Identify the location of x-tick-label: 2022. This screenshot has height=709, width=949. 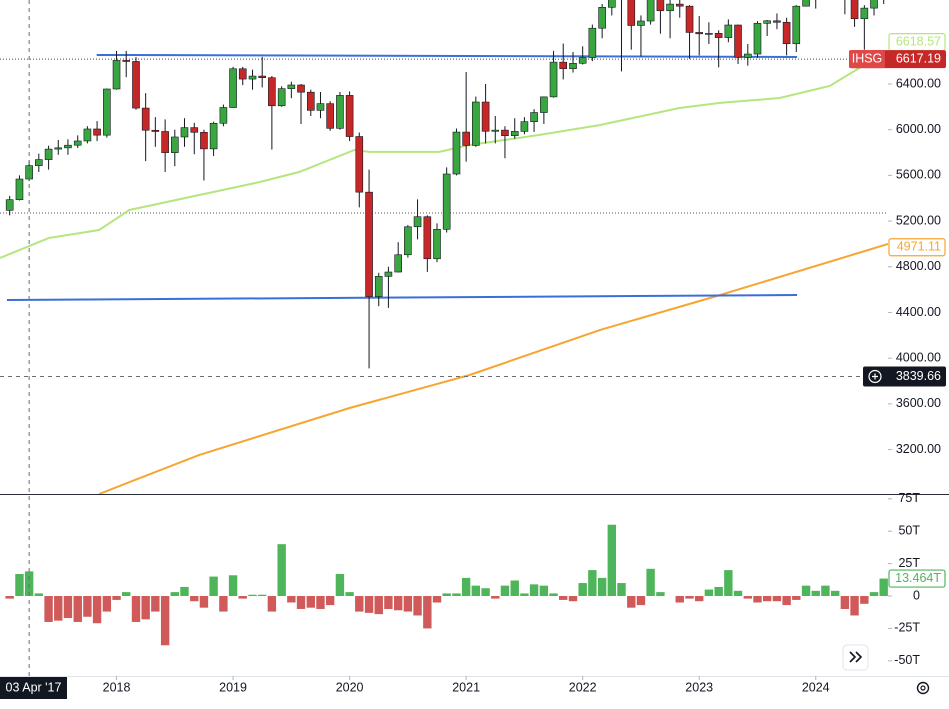
(583, 687).